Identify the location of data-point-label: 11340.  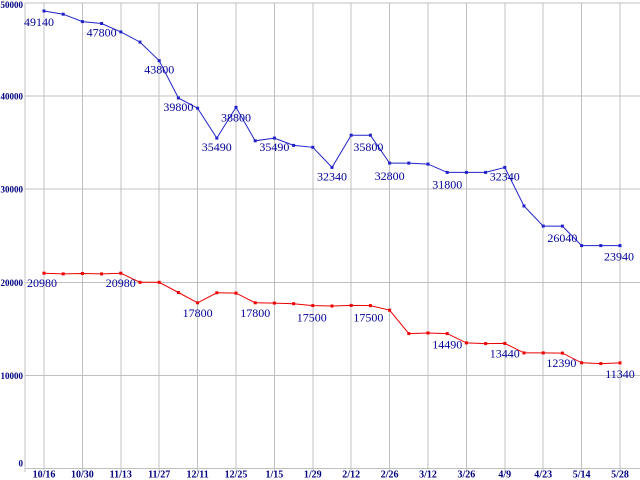
(620, 374).